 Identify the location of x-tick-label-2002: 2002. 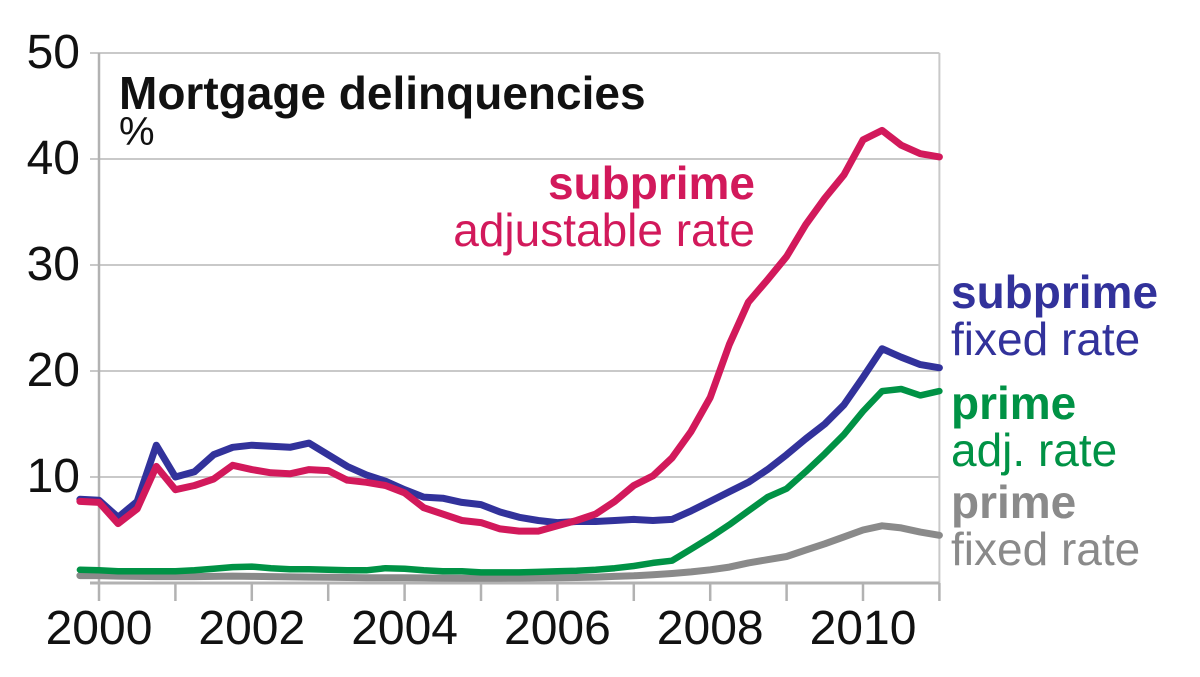
(252, 628).